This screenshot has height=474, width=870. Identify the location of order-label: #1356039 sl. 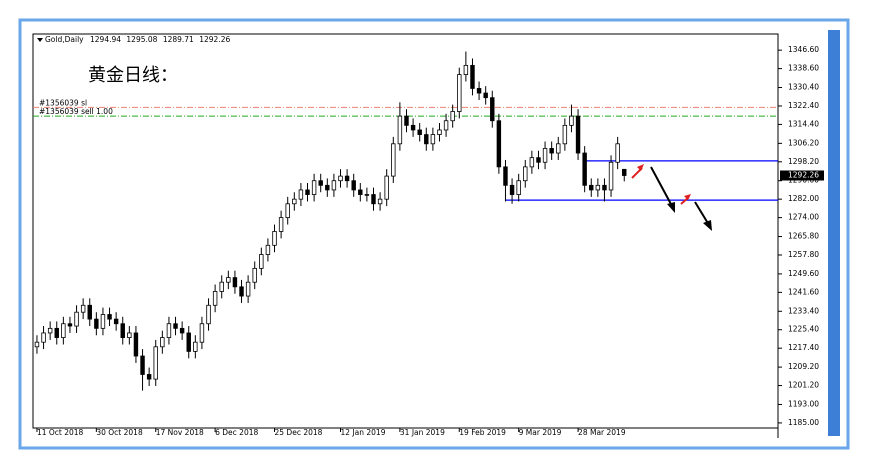
(63, 102).